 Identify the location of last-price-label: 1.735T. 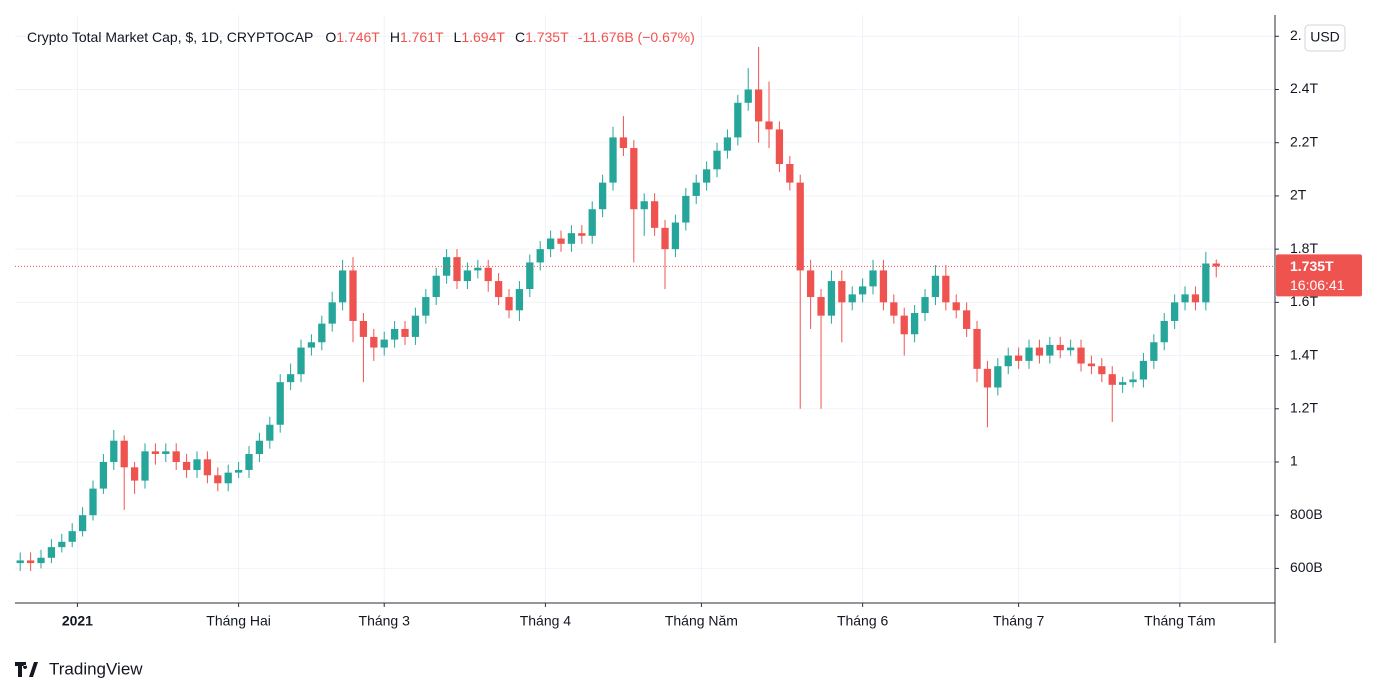
(1312, 266).